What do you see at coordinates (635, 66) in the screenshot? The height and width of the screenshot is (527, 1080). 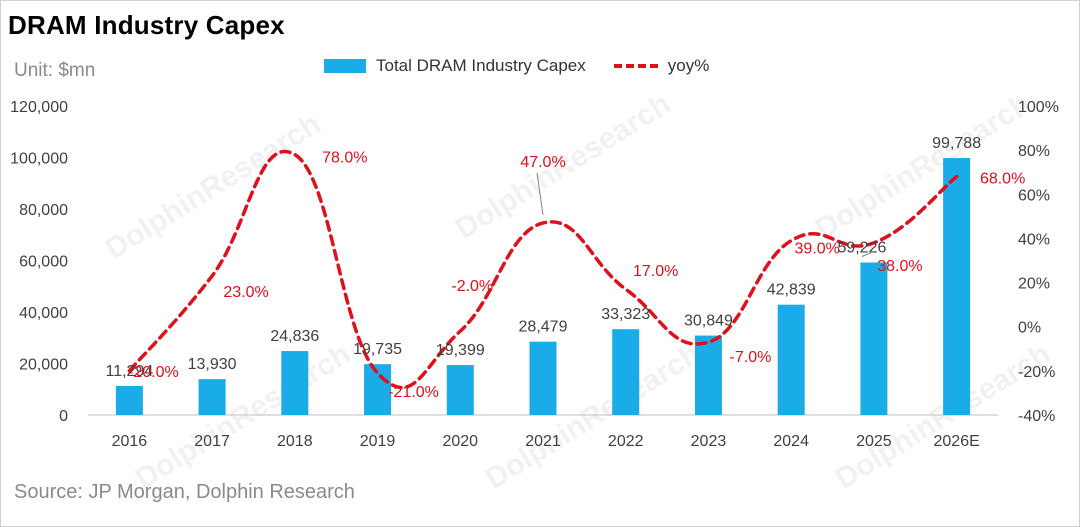 I see `legend-line-swatch` at bounding box center [635, 66].